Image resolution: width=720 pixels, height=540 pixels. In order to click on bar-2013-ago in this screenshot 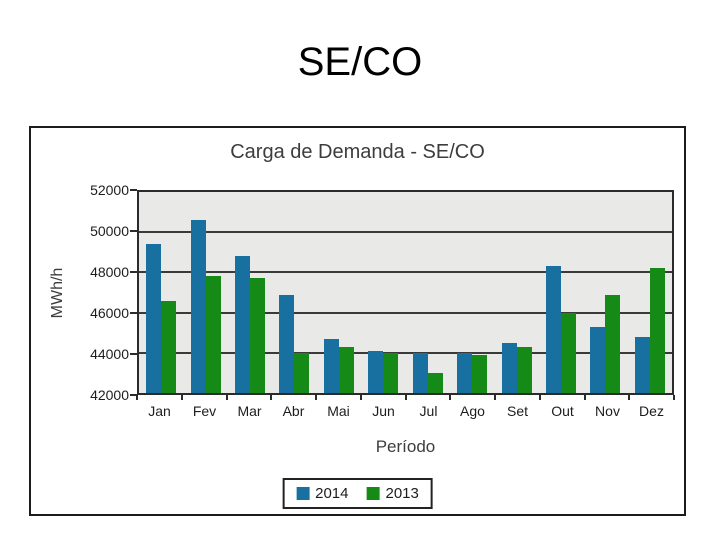, I will do `click(480, 374)`.